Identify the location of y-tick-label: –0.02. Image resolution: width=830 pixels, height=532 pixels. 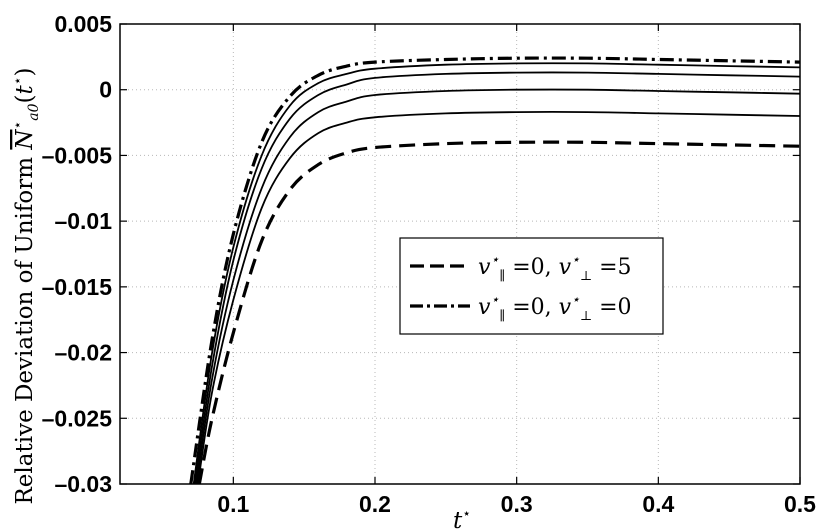
(83, 353).